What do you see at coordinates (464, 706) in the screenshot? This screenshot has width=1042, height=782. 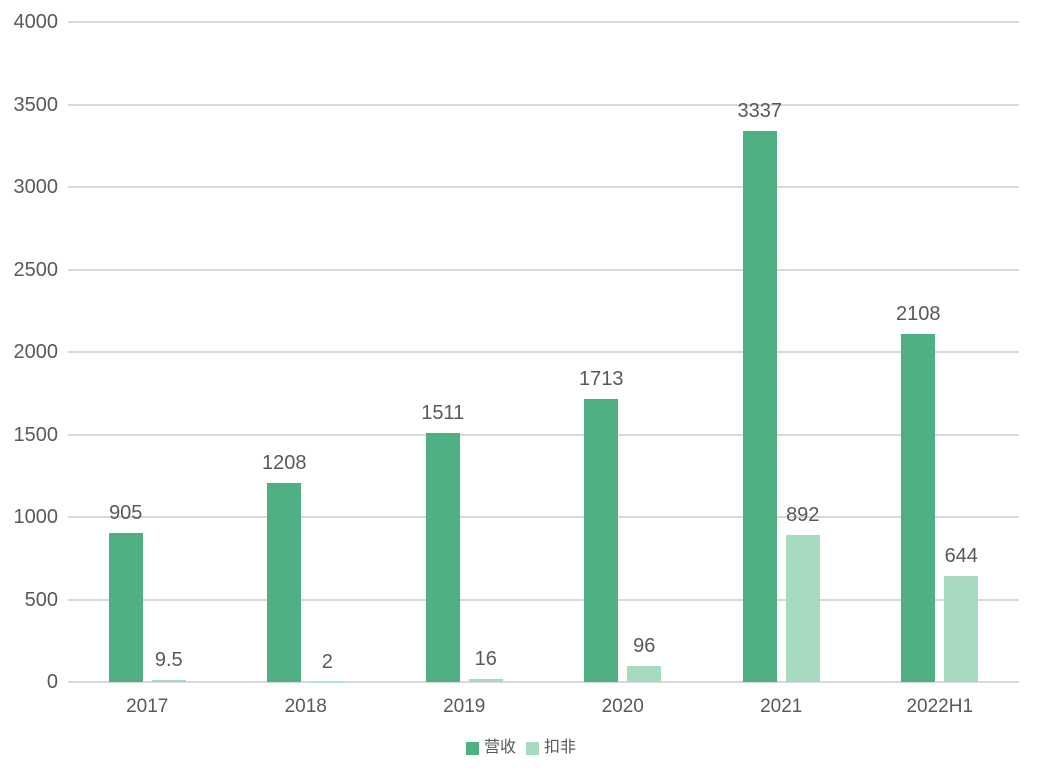 I see `x-tick-label: 2019` at bounding box center [464, 706].